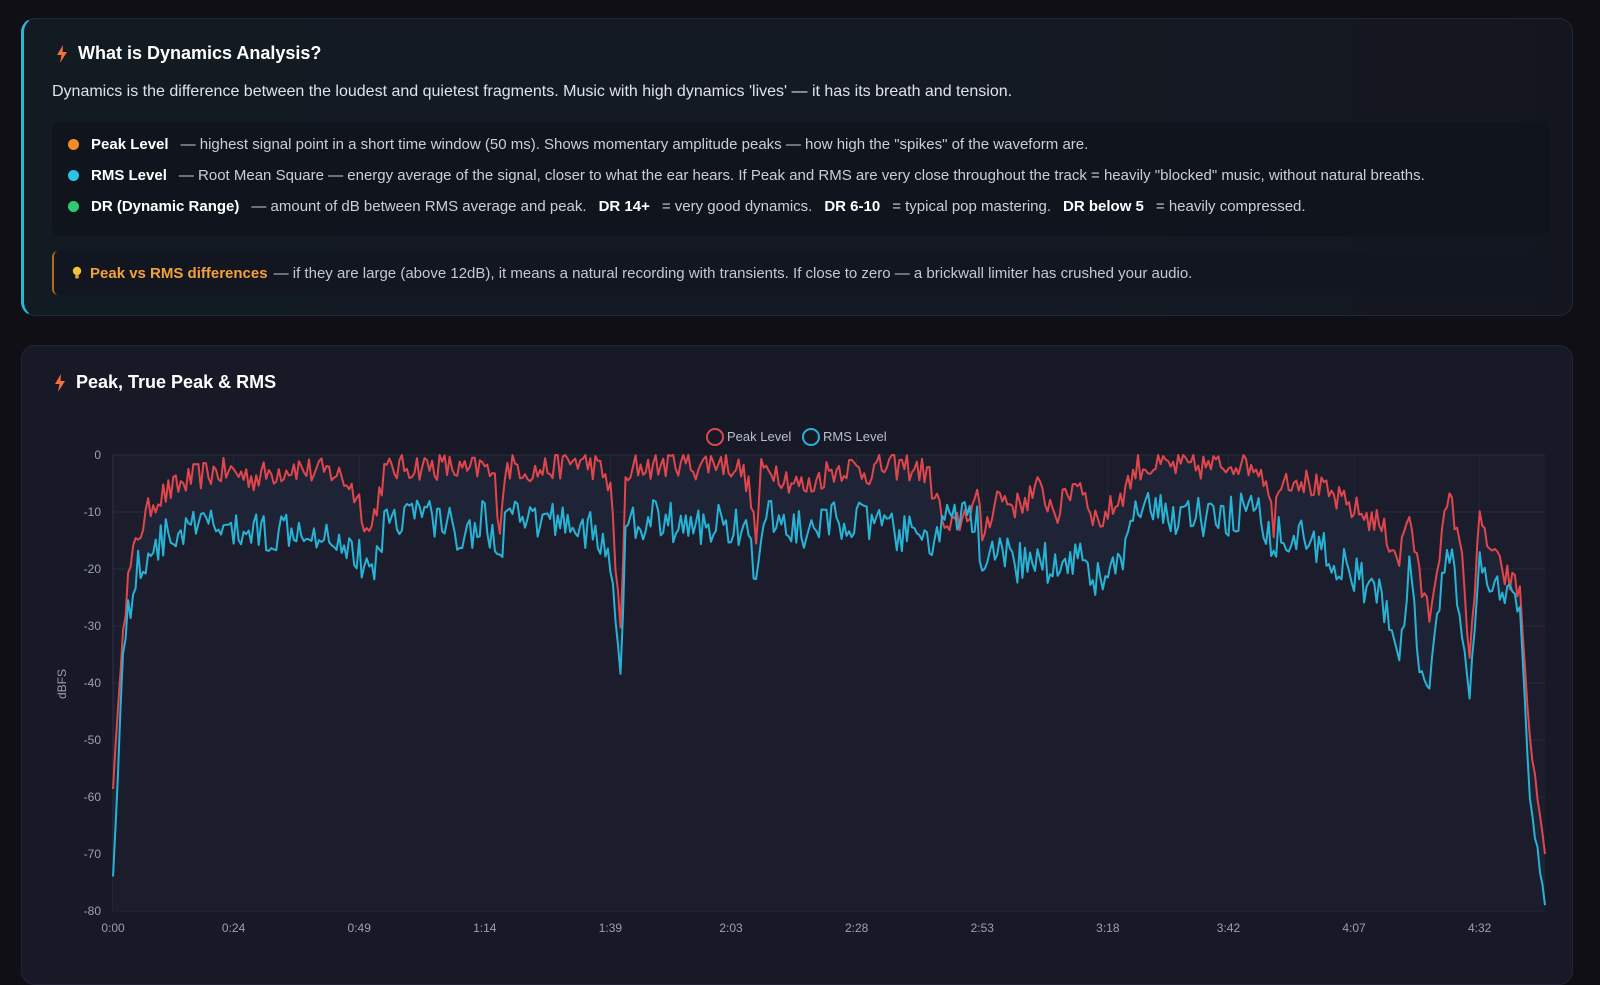  I want to click on chart-title-text: Peak, True Peak & RMS, so click(176, 382).